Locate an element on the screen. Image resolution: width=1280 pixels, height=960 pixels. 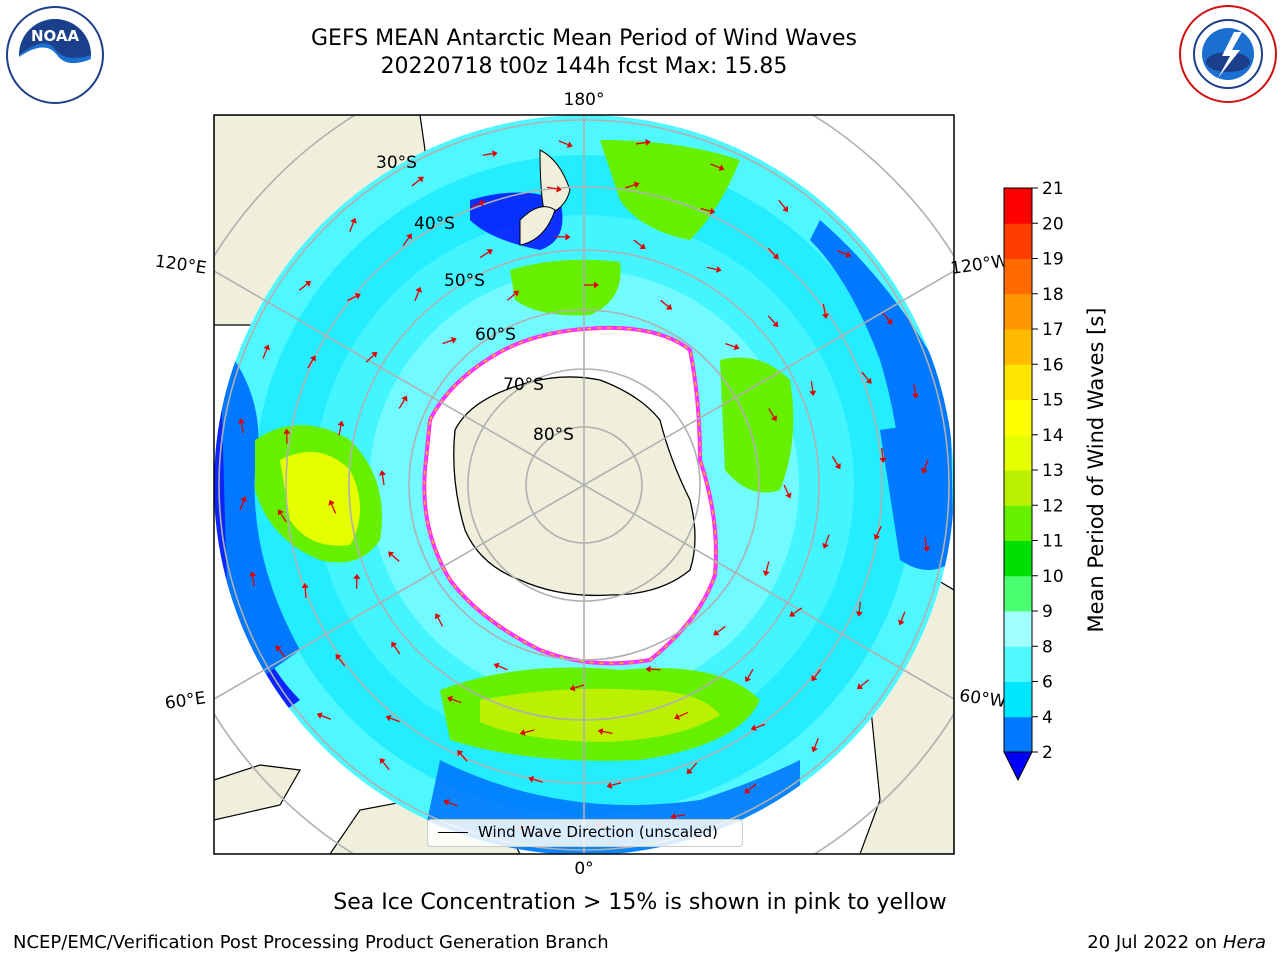
lat-label-40s: 40°S is located at coordinates (434, 224).